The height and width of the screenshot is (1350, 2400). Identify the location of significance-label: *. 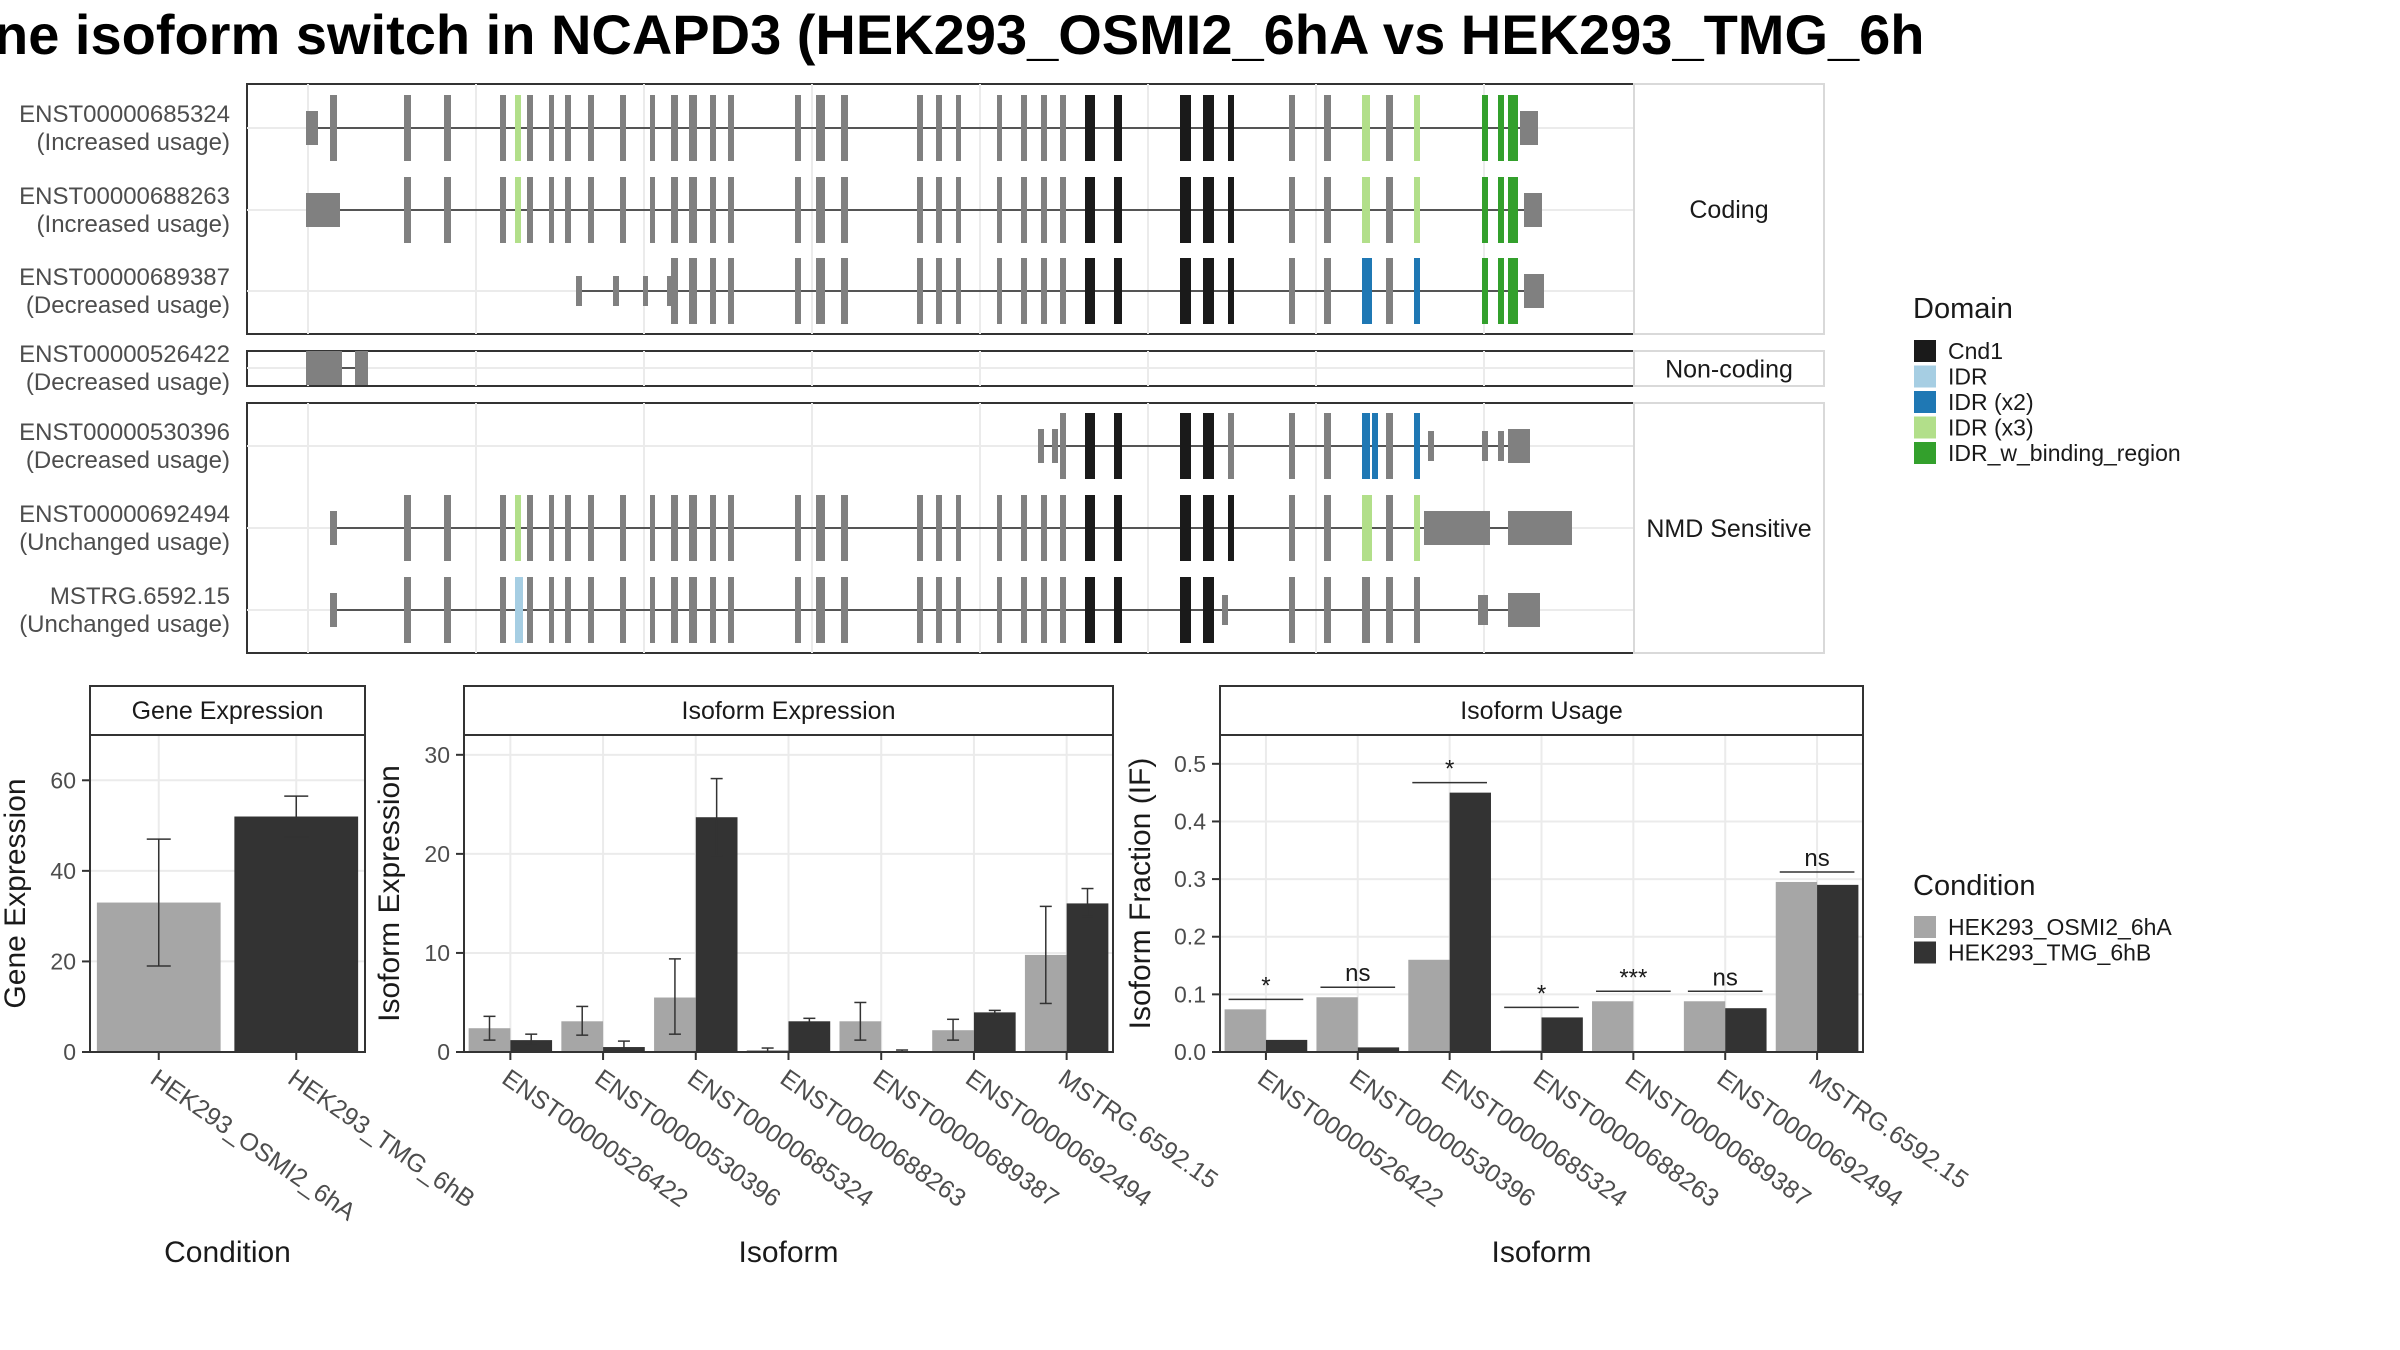
(1449, 769).